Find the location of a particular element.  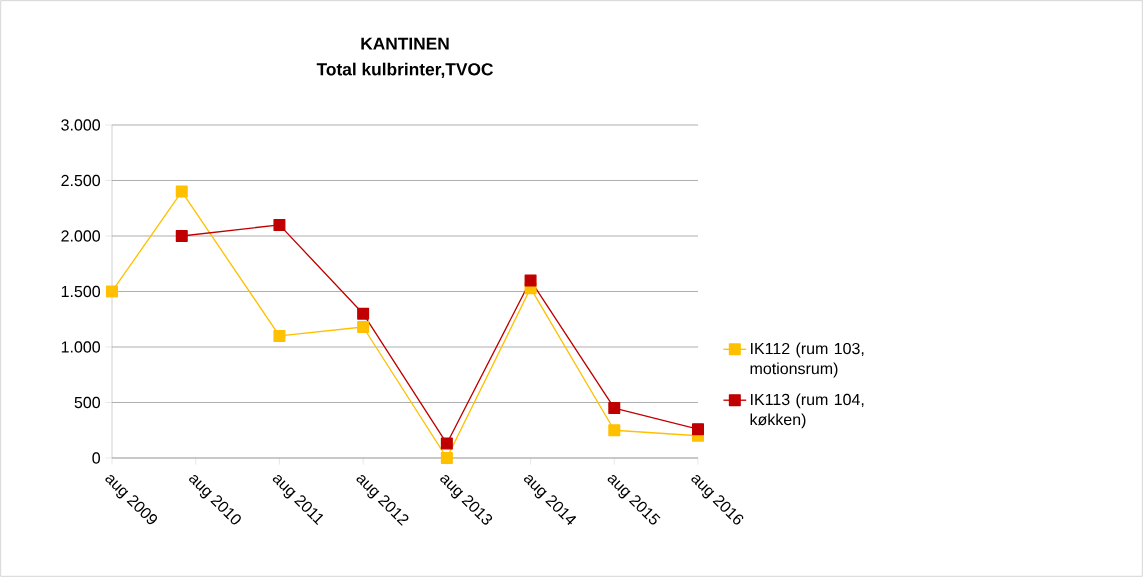

y-tick-label: 500 is located at coordinates (87, 402).